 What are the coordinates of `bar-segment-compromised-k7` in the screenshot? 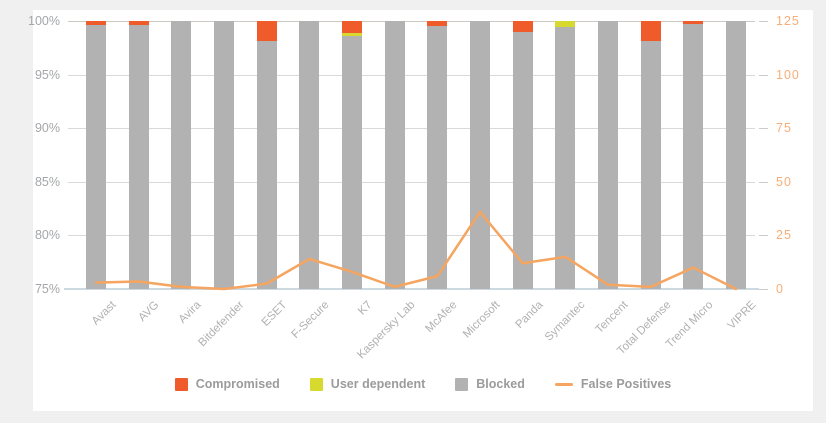 It's located at (352, 27).